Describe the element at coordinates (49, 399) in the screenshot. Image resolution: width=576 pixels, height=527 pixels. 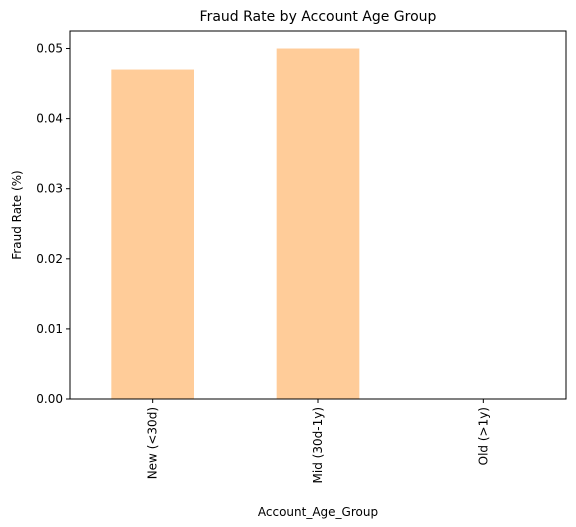
I see `y-tick-label: 0.00` at that location.